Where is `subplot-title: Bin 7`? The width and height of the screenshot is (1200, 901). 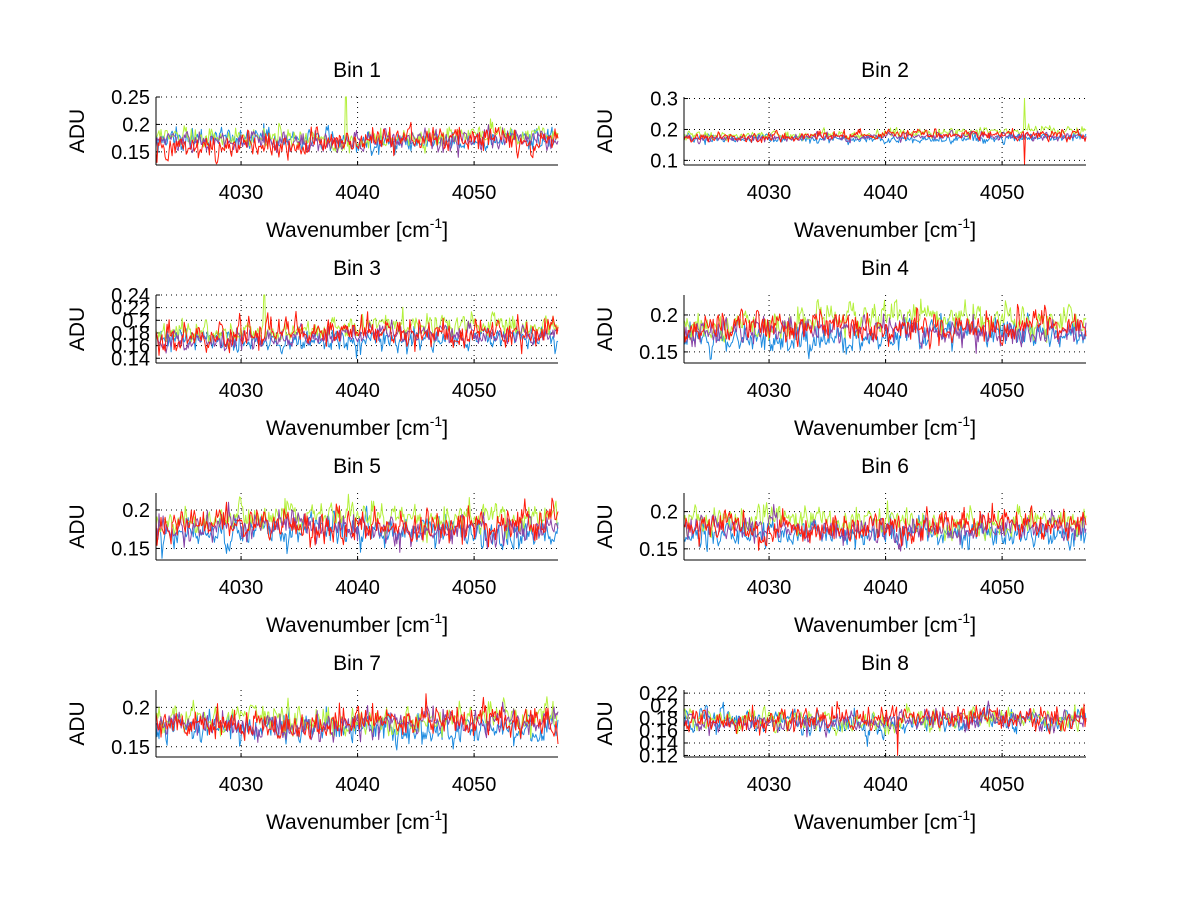
subplot-title: Bin 7 is located at coordinates (357, 663).